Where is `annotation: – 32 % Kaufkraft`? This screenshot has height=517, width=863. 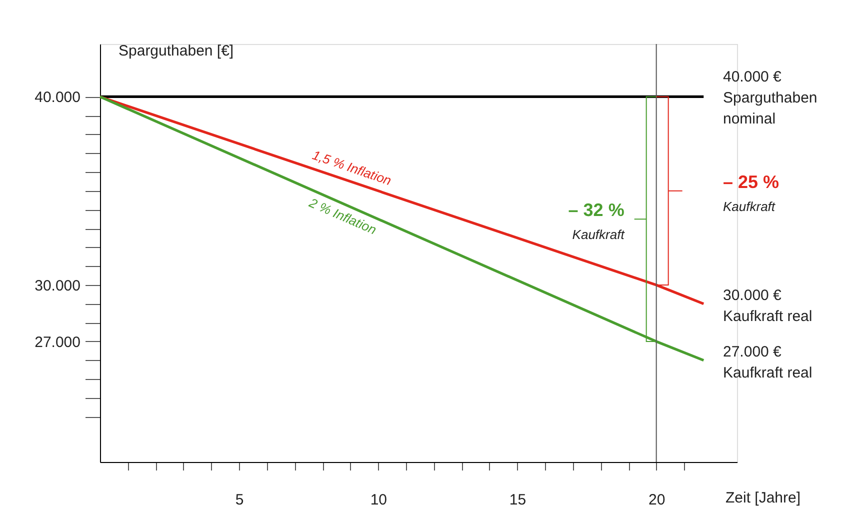
annotation: – 32 % Kaufkraft is located at coordinates (597, 221).